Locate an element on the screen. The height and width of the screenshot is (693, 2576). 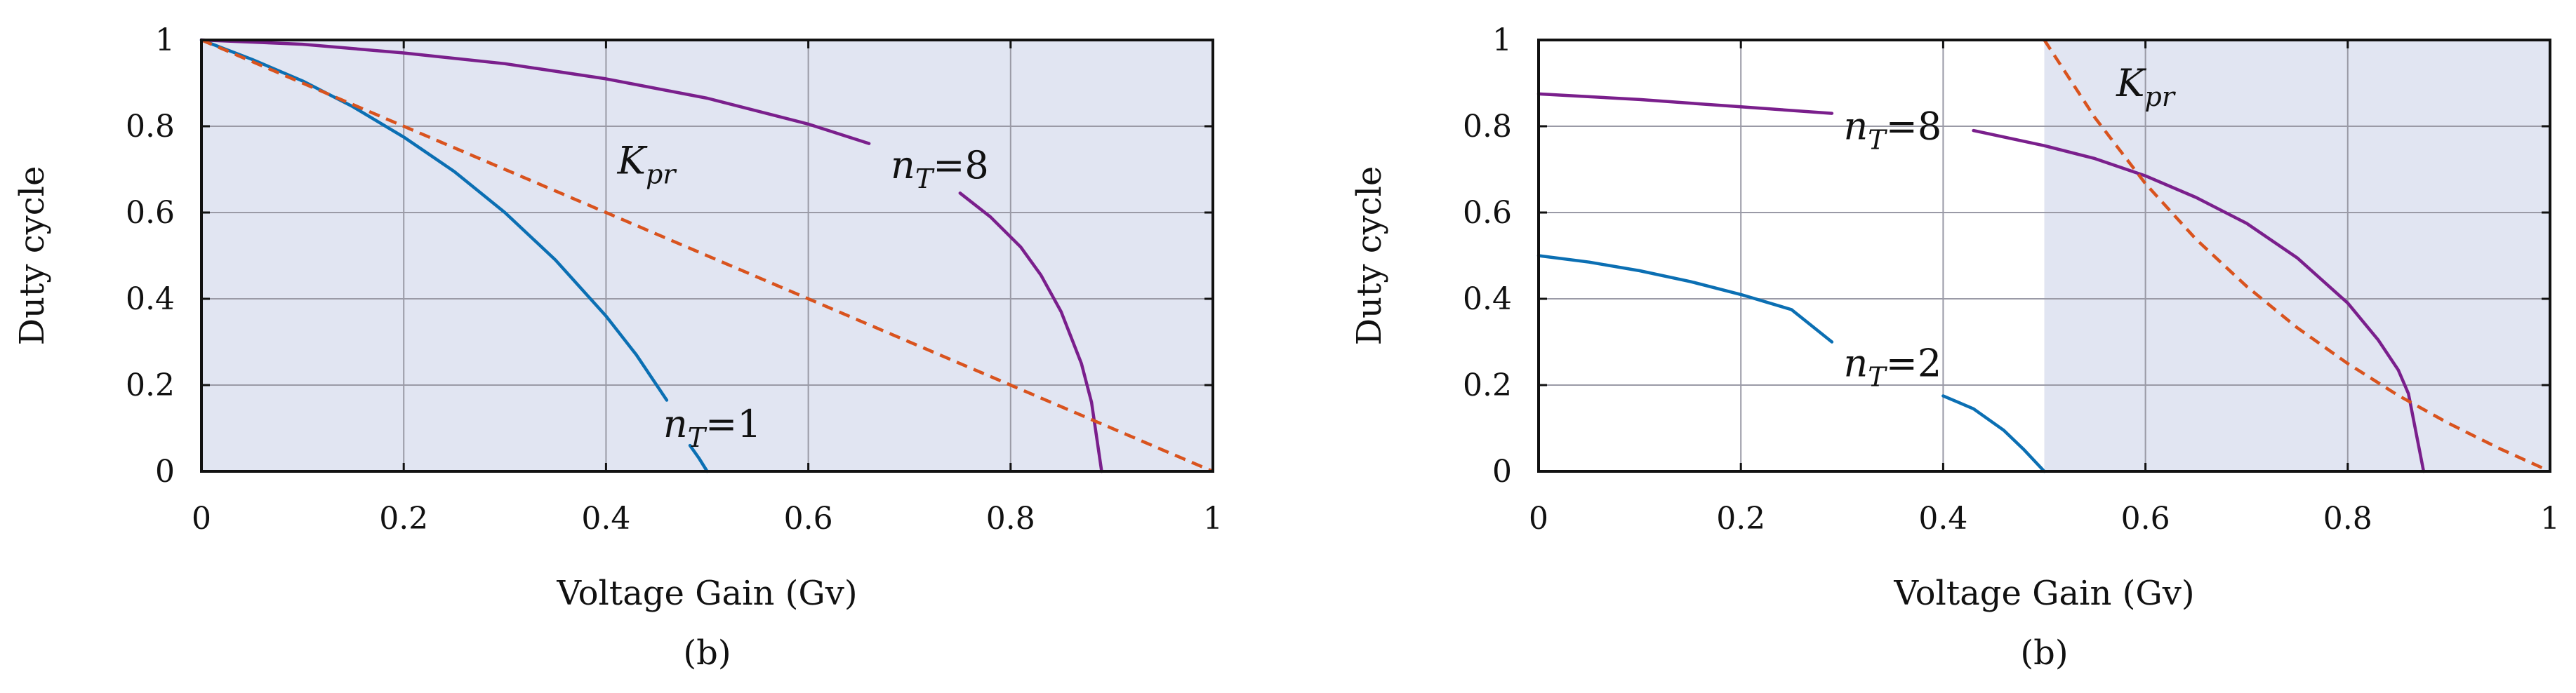
curve-label-nT_low: nT=2 is located at coordinates (1892, 367).